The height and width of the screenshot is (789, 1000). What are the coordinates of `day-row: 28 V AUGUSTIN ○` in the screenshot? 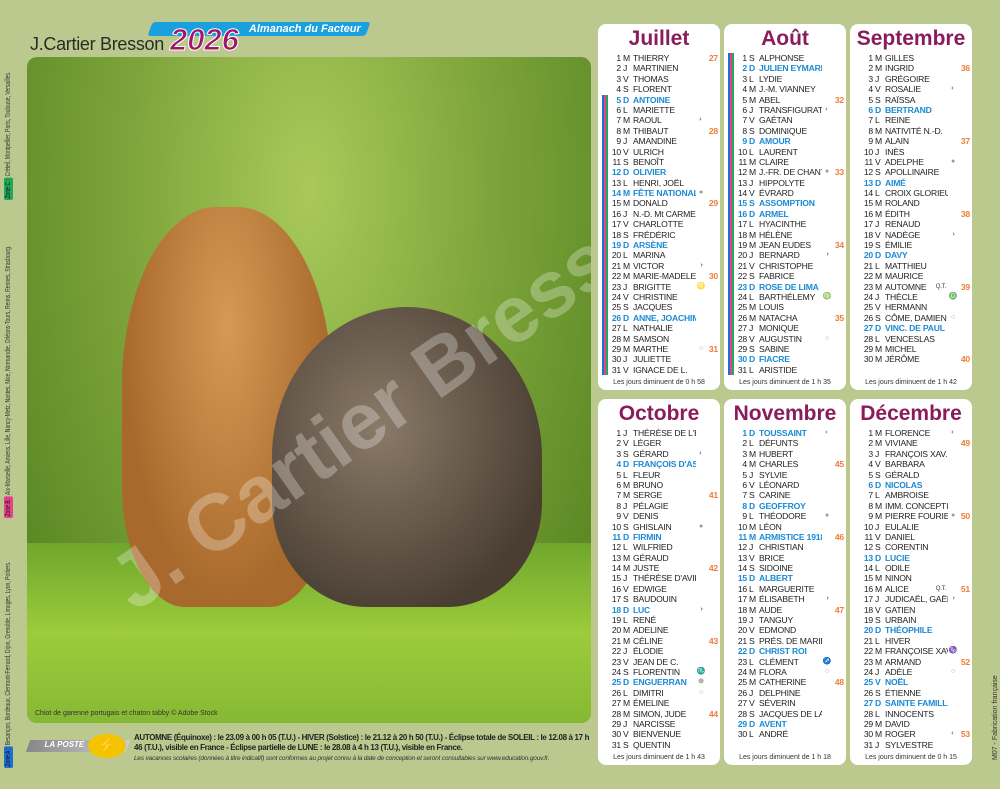 It's located at (785, 339).